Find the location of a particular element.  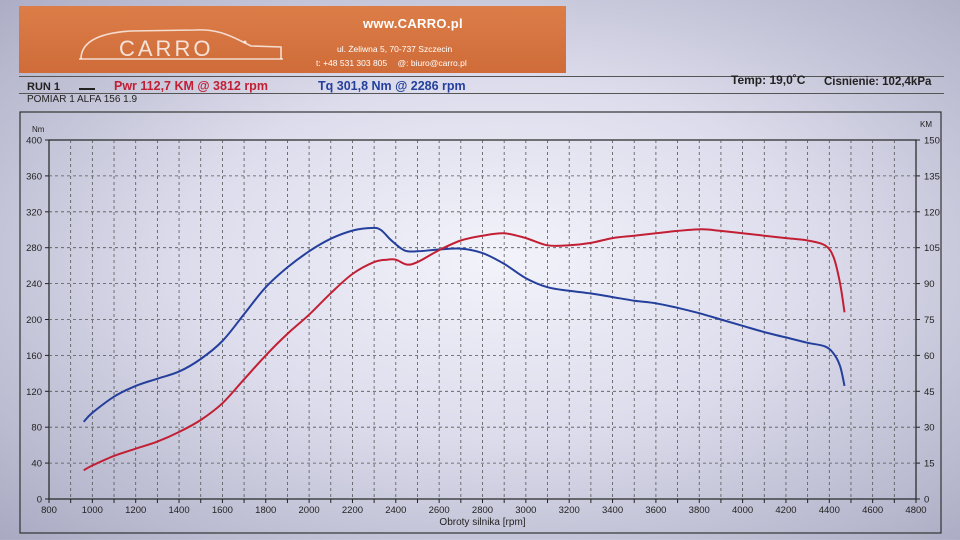

pressure-readout: Cisnienie: 102,4kPa is located at coordinates (878, 82).